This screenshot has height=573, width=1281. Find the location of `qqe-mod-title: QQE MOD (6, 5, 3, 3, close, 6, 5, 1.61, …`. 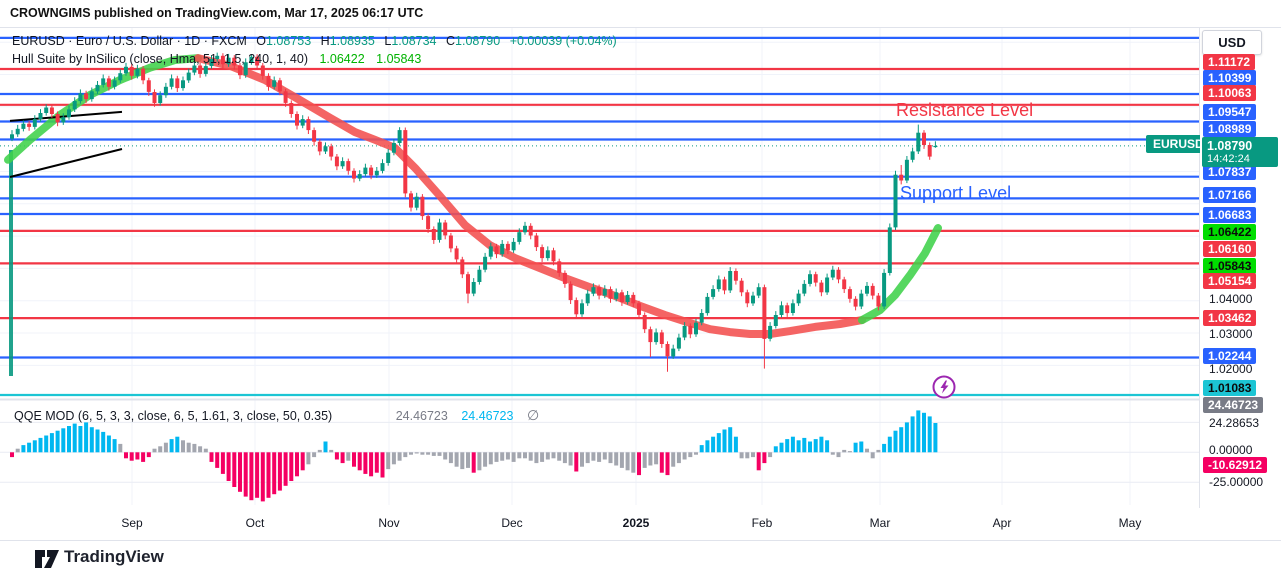

qqe-mod-title: QQE MOD (6, 5, 3, 3, close, 6, 5, 1.61, … is located at coordinates (173, 416).